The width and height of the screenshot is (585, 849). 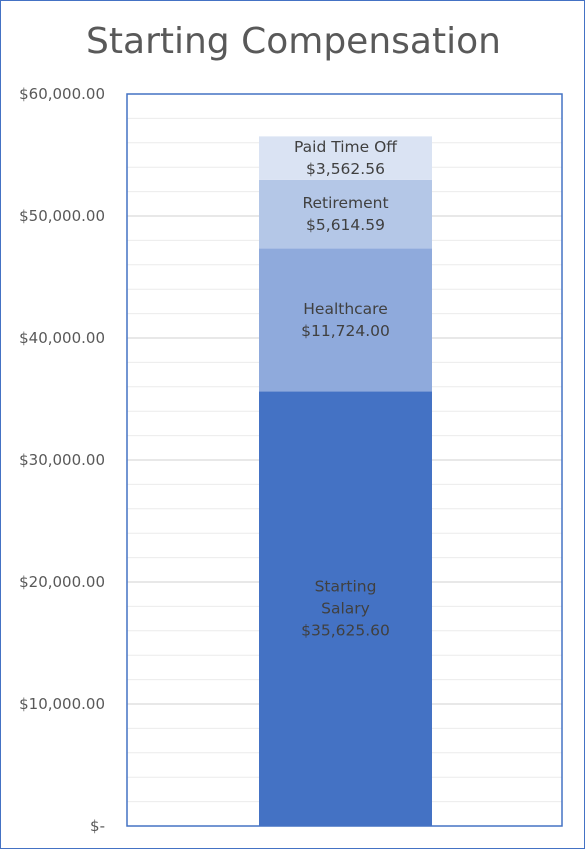 I want to click on data-label: Paid Time Off, so click(x=345, y=147).